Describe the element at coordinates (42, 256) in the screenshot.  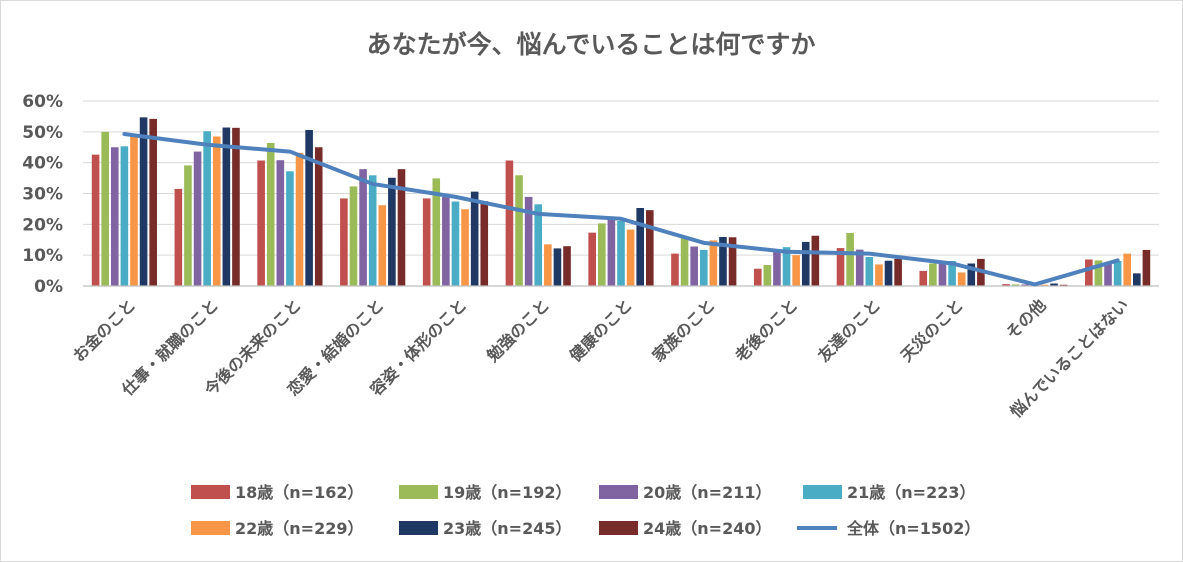
I see `y-tick-label: 10%` at that location.